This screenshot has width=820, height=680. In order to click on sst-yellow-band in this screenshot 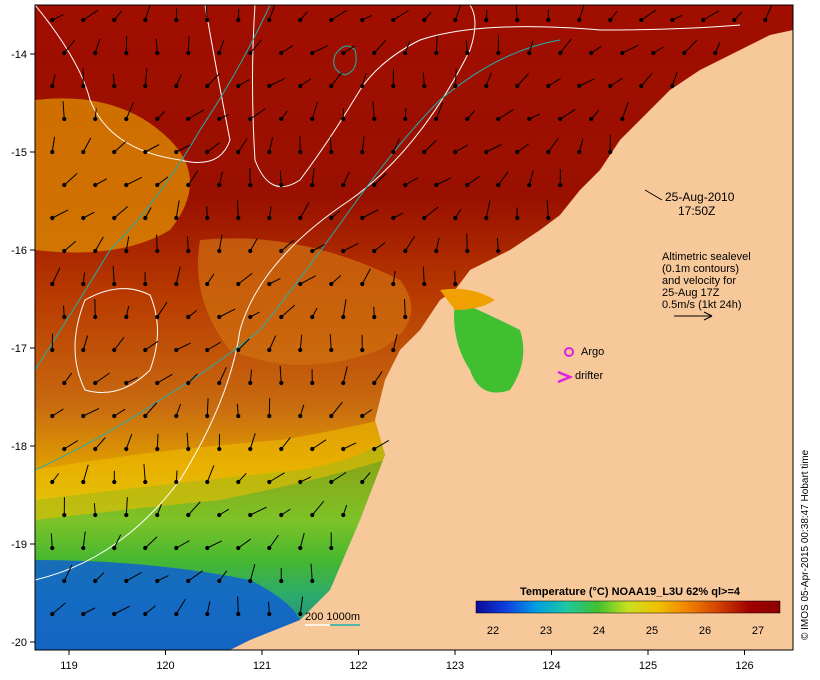, I will do `click(210, 470)`.